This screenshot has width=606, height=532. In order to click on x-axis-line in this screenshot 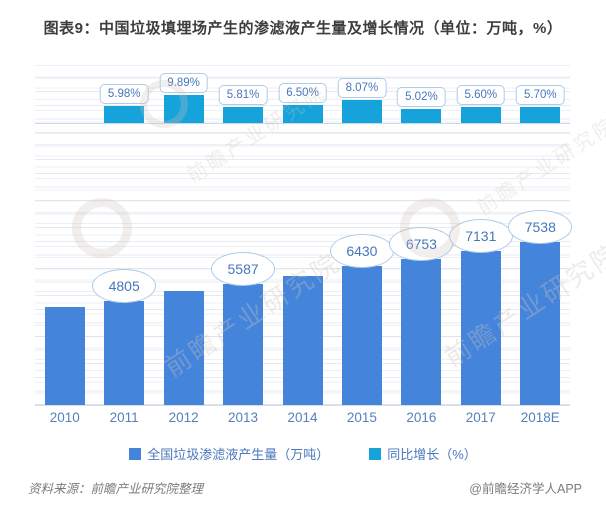, I will do `click(302, 405)`.